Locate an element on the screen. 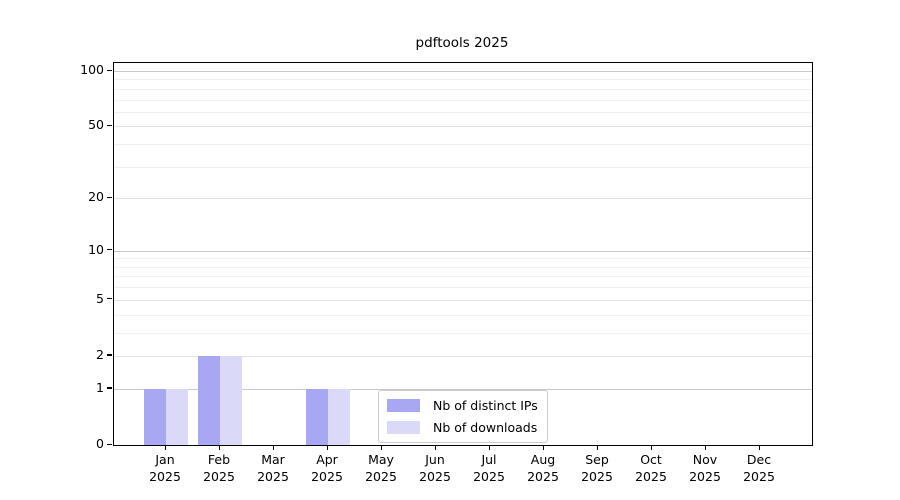 This screenshot has width=900, height=500. bar-downloads-apr is located at coordinates (339, 416).